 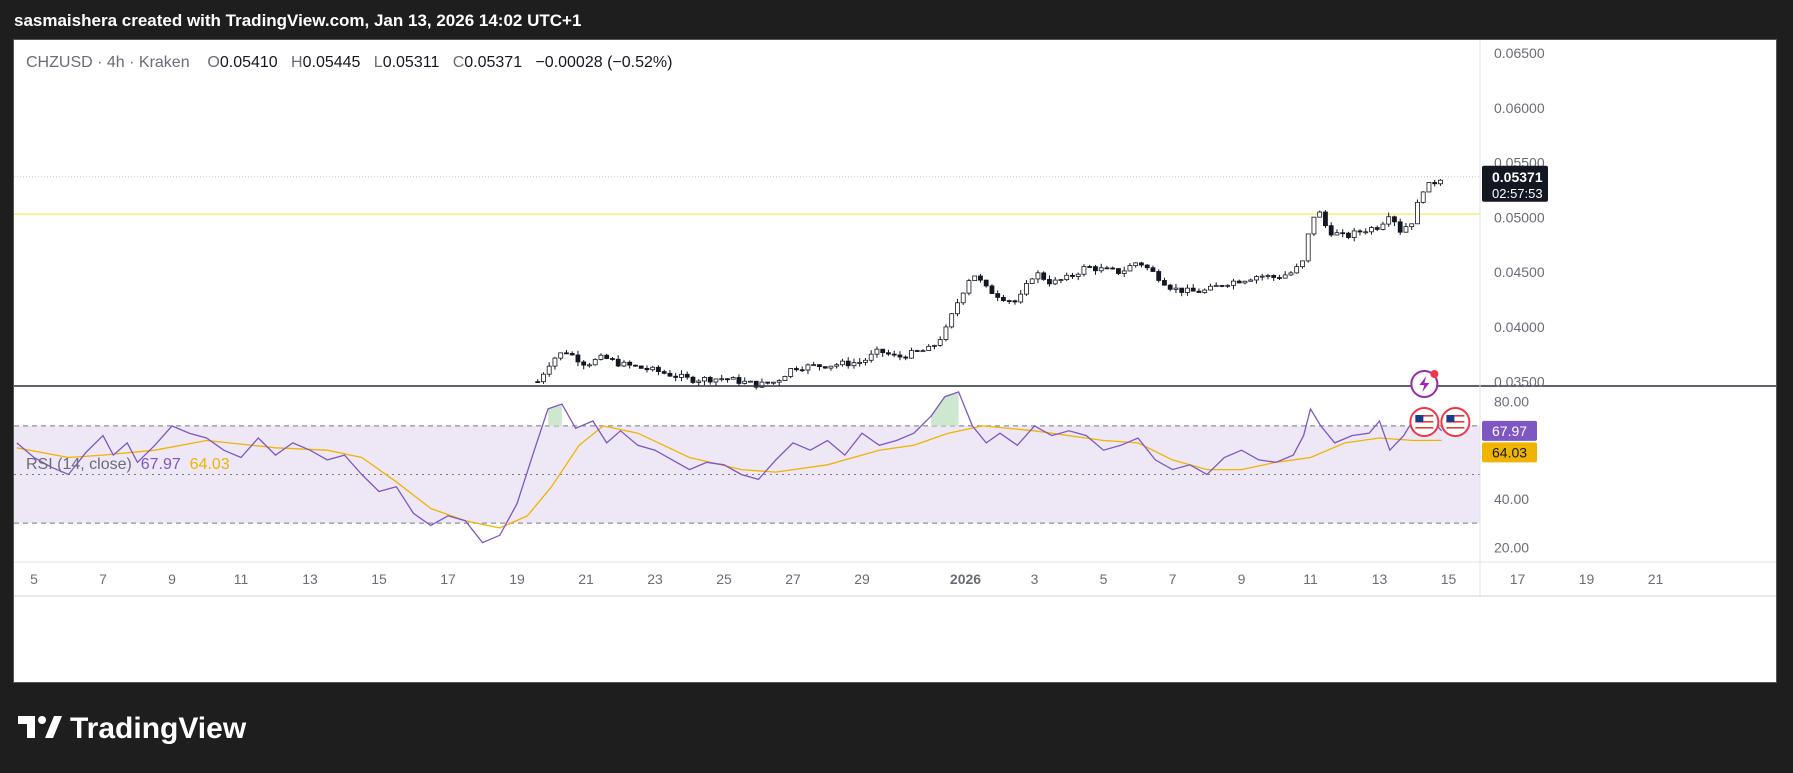 What do you see at coordinates (378, 62) in the screenshot?
I see `low-label: L` at bounding box center [378, 62].